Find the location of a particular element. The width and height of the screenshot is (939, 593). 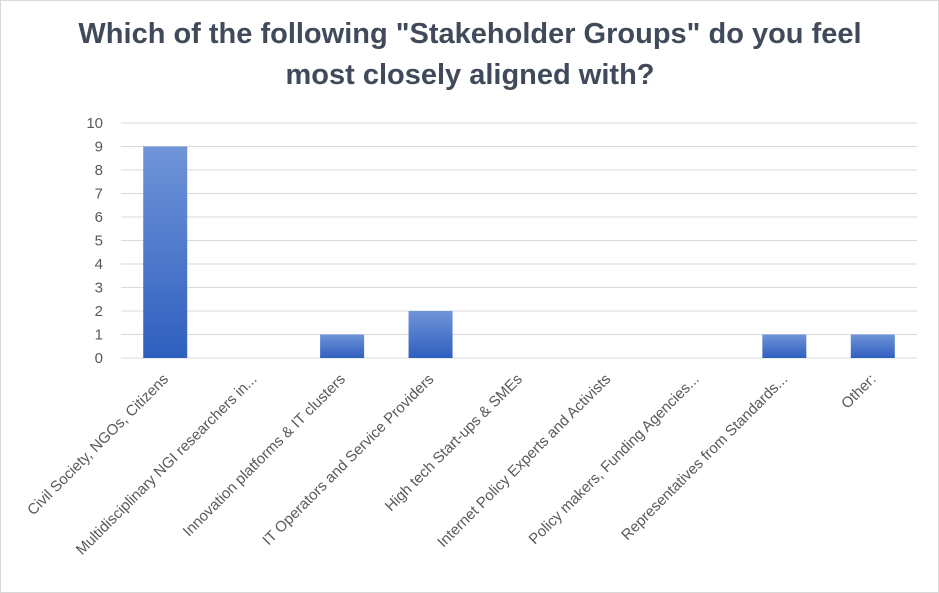

y-tick-label: 9 is located at coordinates (99, 147).